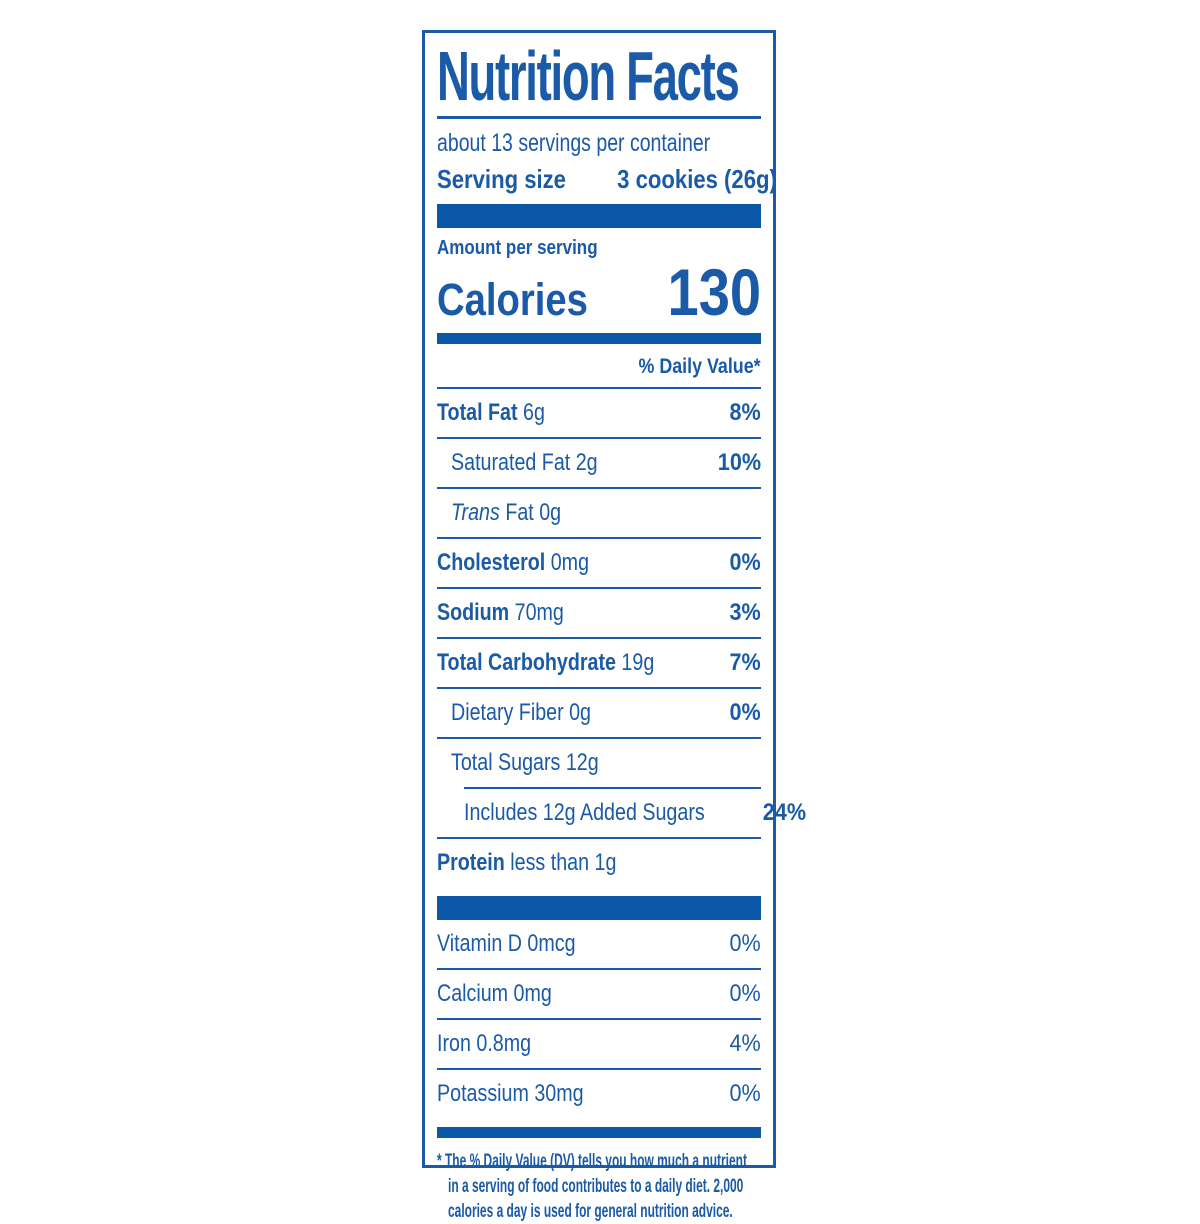 The image size is (1200, 1224). I want to click on nutrient-label-part: Trans, so click(475, 512).